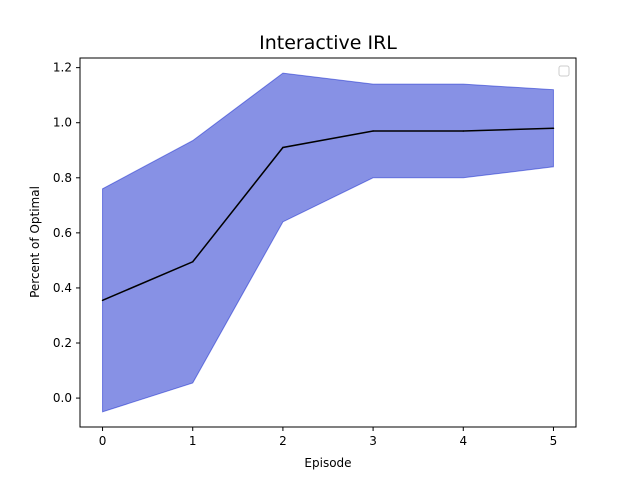 This screenshot has height=480, width=640. I want to click on x-tick-label: 0, so click(103, 441).